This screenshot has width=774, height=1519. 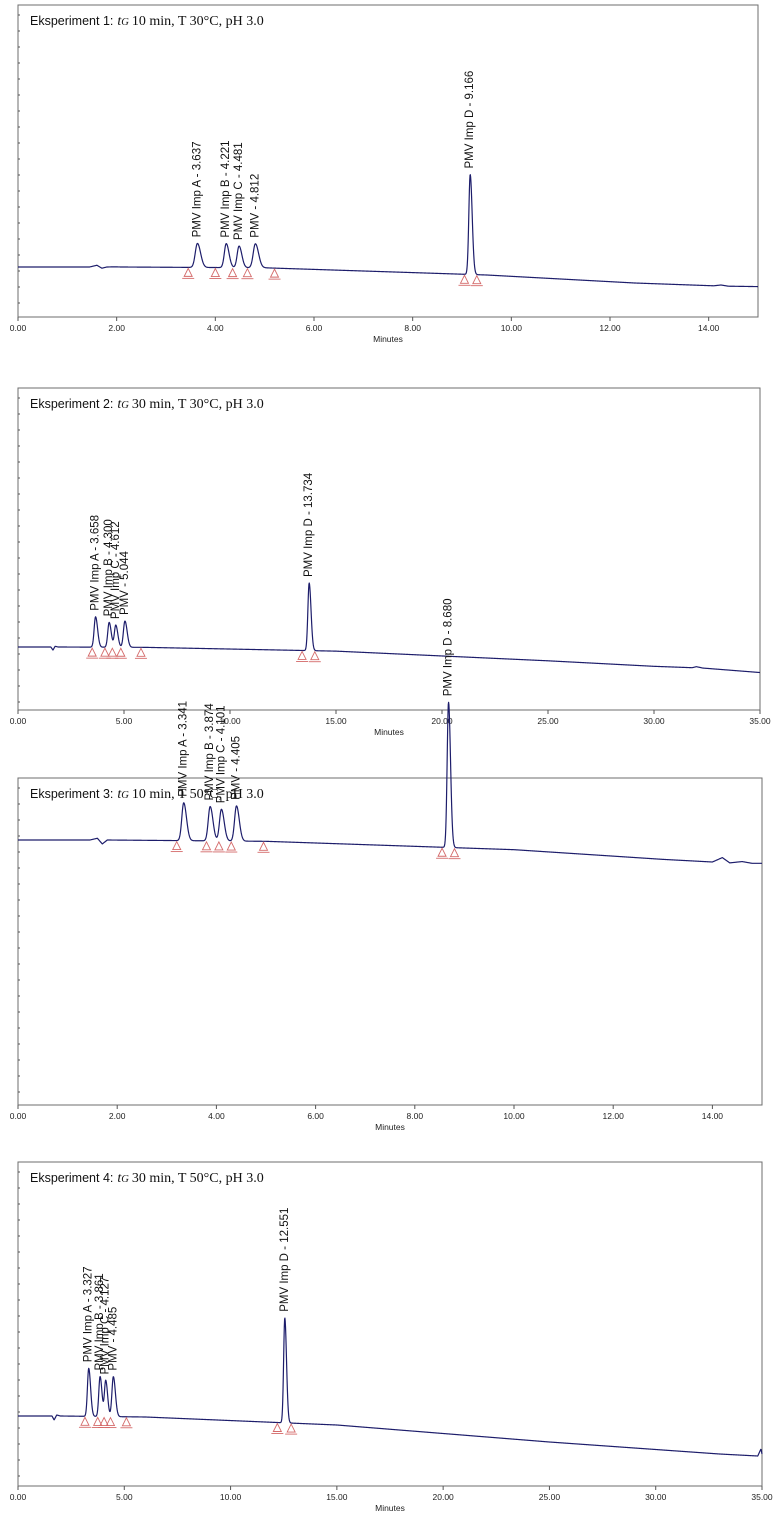 I want to click on title-rest: 30 min, T 50°C, pH 3.0, so click(x=198, y=1178).